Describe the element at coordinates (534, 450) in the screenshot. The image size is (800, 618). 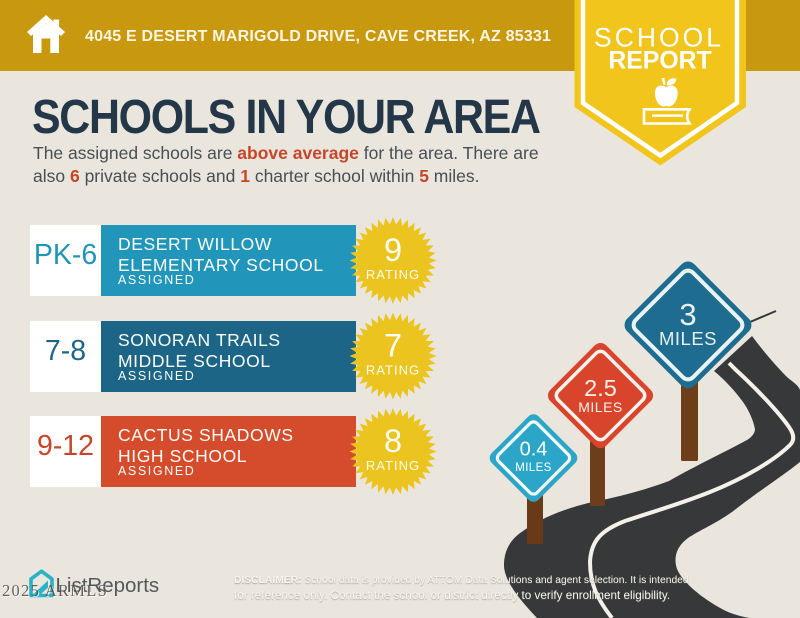
I see `svg-text: 0.4` at that location.